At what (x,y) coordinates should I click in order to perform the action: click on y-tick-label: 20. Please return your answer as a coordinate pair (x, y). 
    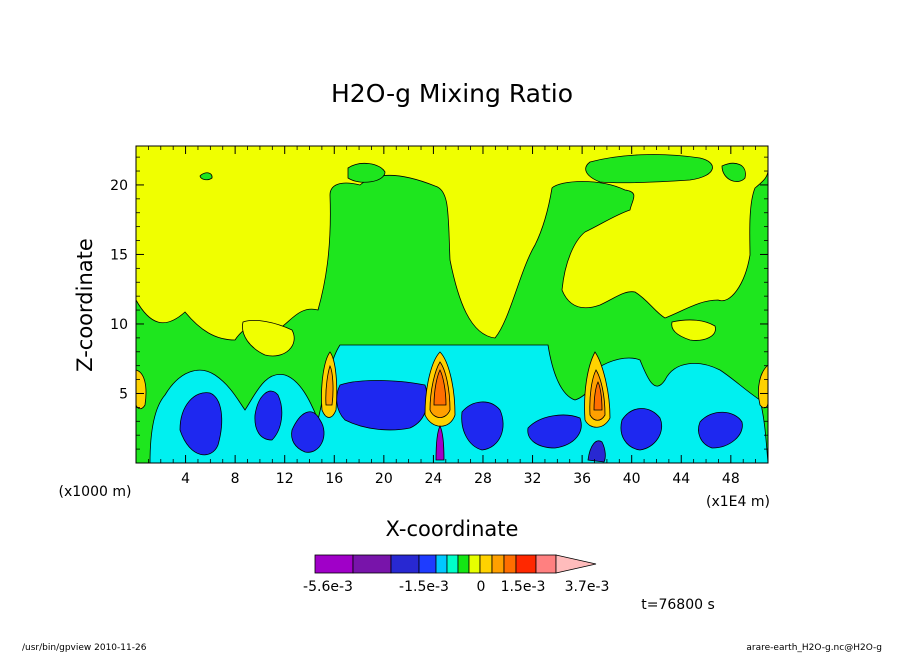
    Looking at the image, I should click on (119, 186).